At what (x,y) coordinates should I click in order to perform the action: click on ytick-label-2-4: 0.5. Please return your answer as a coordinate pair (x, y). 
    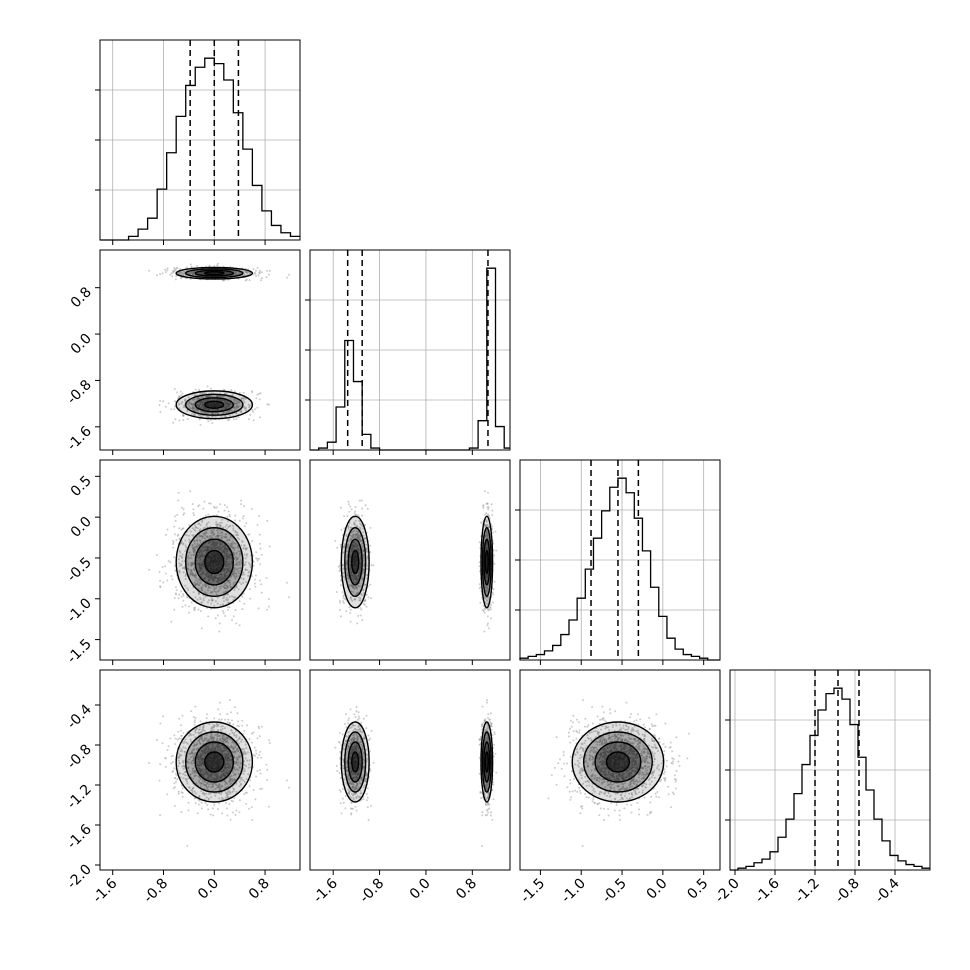
    Looking at the image, I should click on (81, 486).